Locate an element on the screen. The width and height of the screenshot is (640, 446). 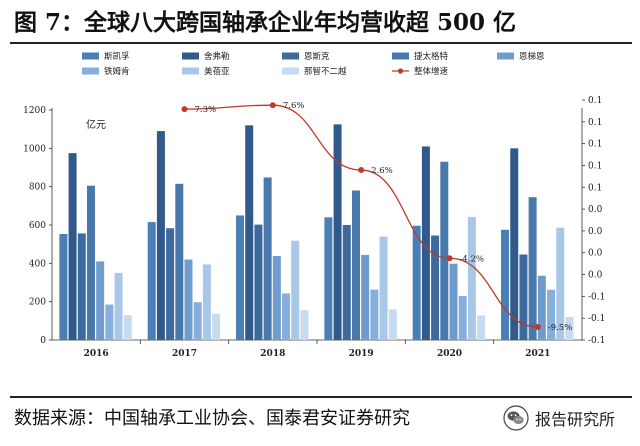
y-tick-label: 800 is located at coordinates (37, 188).